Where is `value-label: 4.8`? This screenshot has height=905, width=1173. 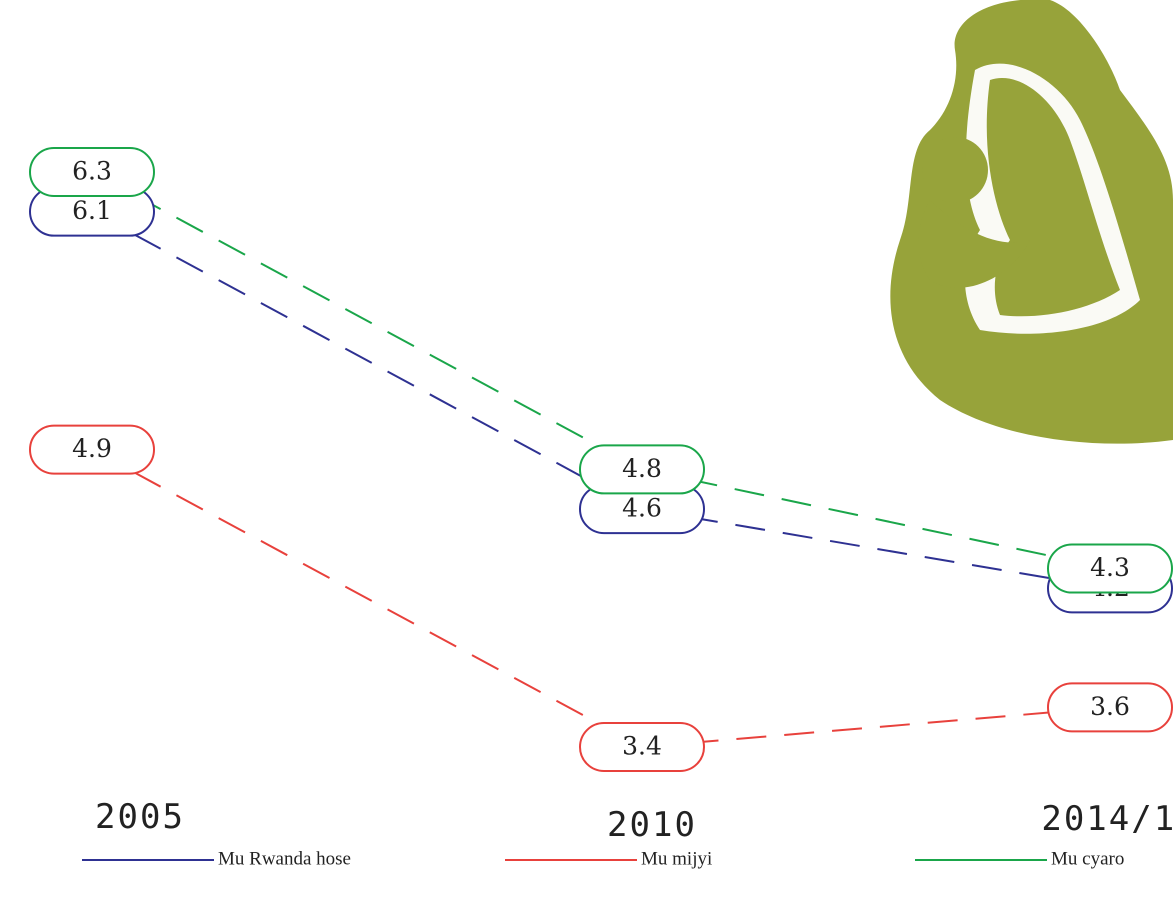 value-label: 4.8 is located at coordinates (642, 468).